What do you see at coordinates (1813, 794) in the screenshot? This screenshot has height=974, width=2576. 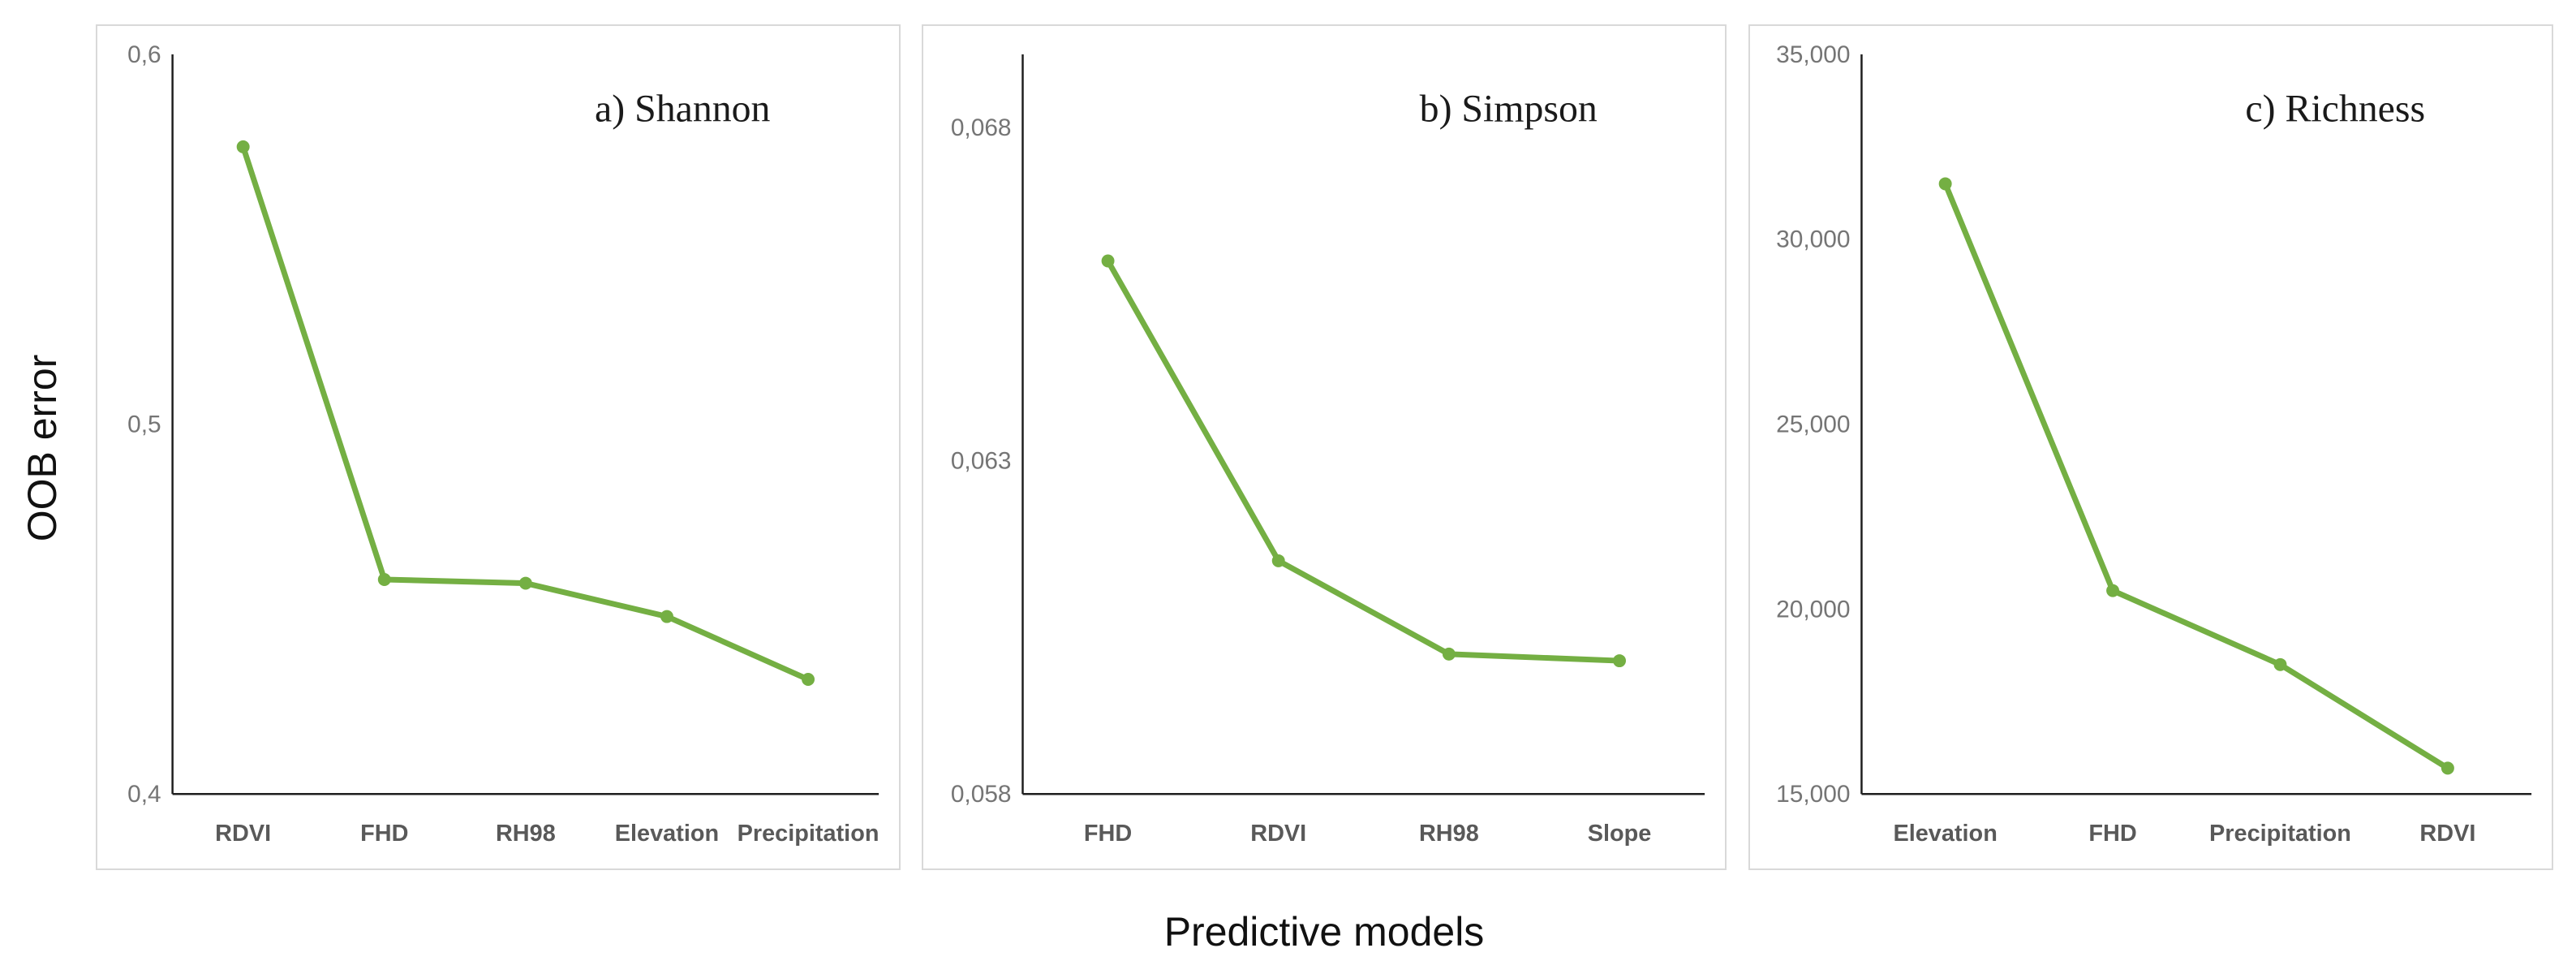 I see `y-tick-label: 15,000` at bounding box center [1813, 794].